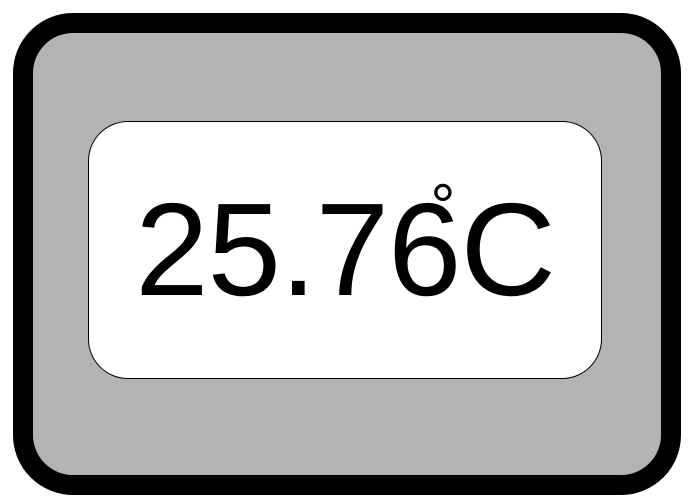 This screenshot has height=497, width=693. What do you see at coordinates (443, 206) in the screenshot?
I see `degree-symbol: °` at bounding box center [443, 206].